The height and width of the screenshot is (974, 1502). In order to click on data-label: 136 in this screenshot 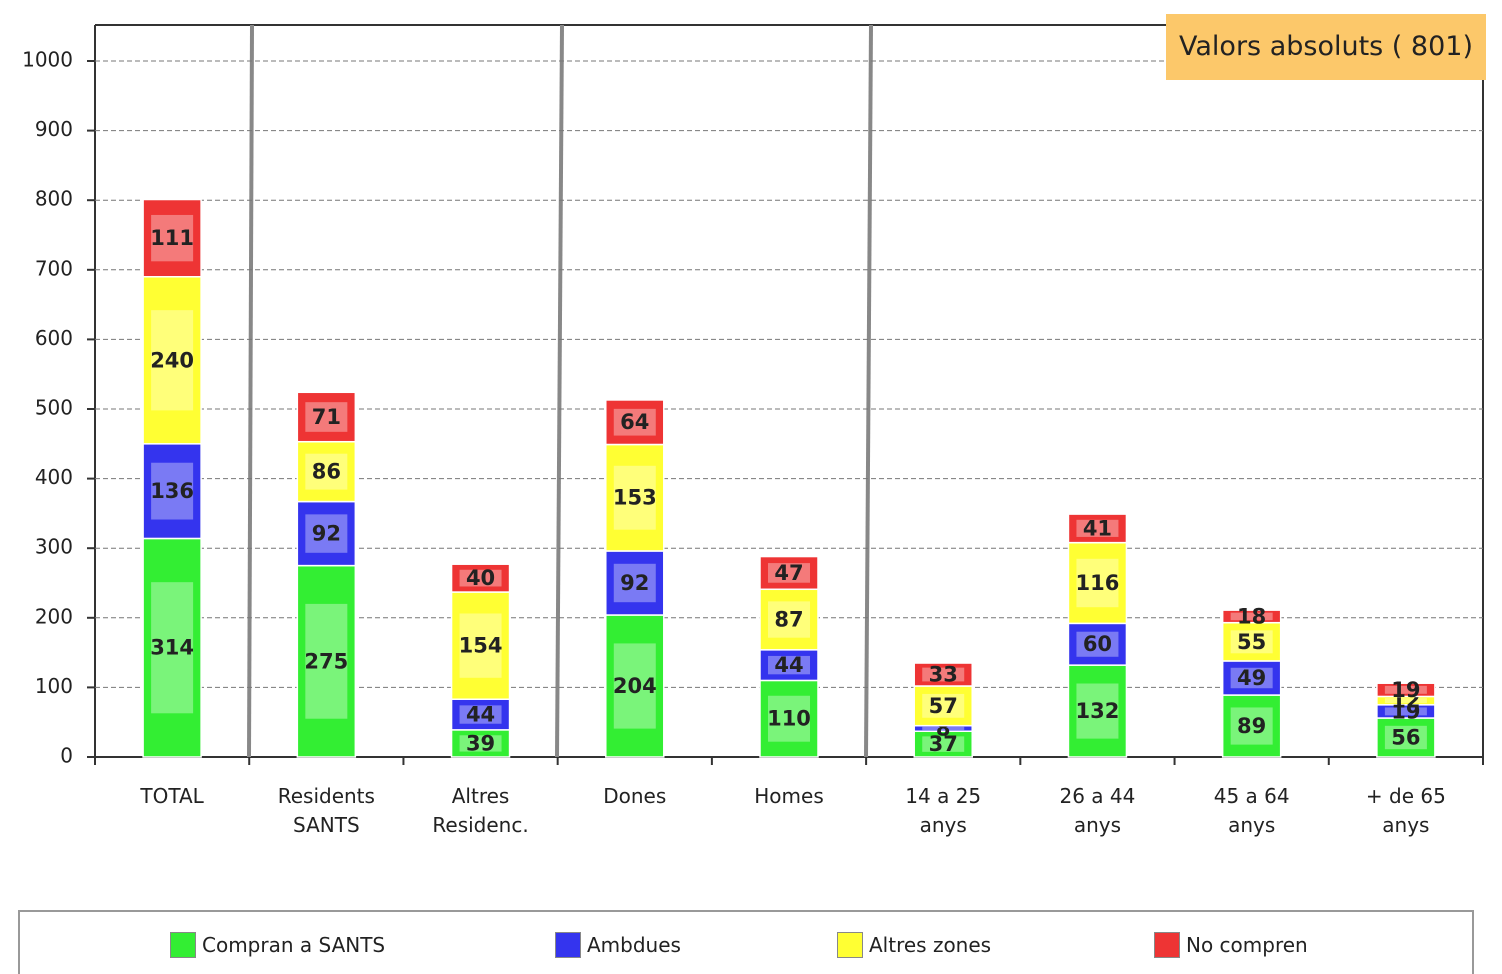, I will do `click(172, 491)`.